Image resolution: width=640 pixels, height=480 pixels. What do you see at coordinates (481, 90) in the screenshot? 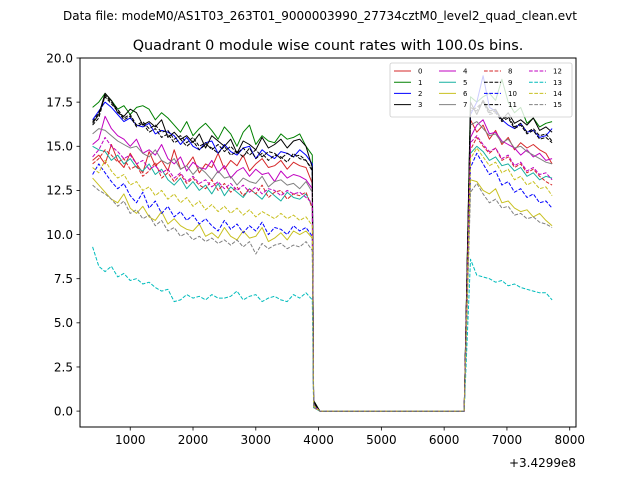
I see `legend-box` at bounding box center [481, 90].